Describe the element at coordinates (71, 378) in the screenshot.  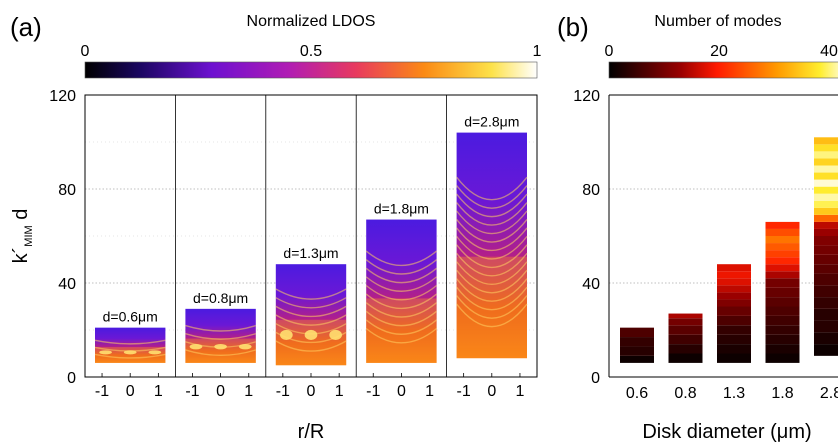
I see `panel-a-ytick-0: 0` at that location.